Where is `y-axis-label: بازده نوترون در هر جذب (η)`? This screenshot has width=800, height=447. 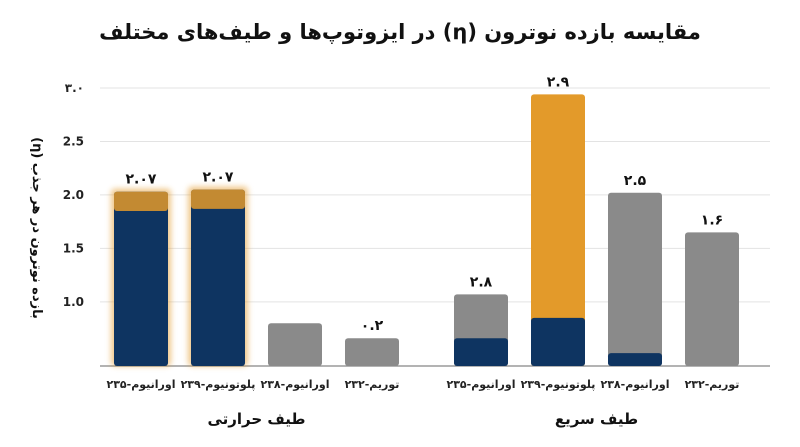 y-axis-label: بازده نوترون در هر جذب (η) is located at coordinates (36, 228).